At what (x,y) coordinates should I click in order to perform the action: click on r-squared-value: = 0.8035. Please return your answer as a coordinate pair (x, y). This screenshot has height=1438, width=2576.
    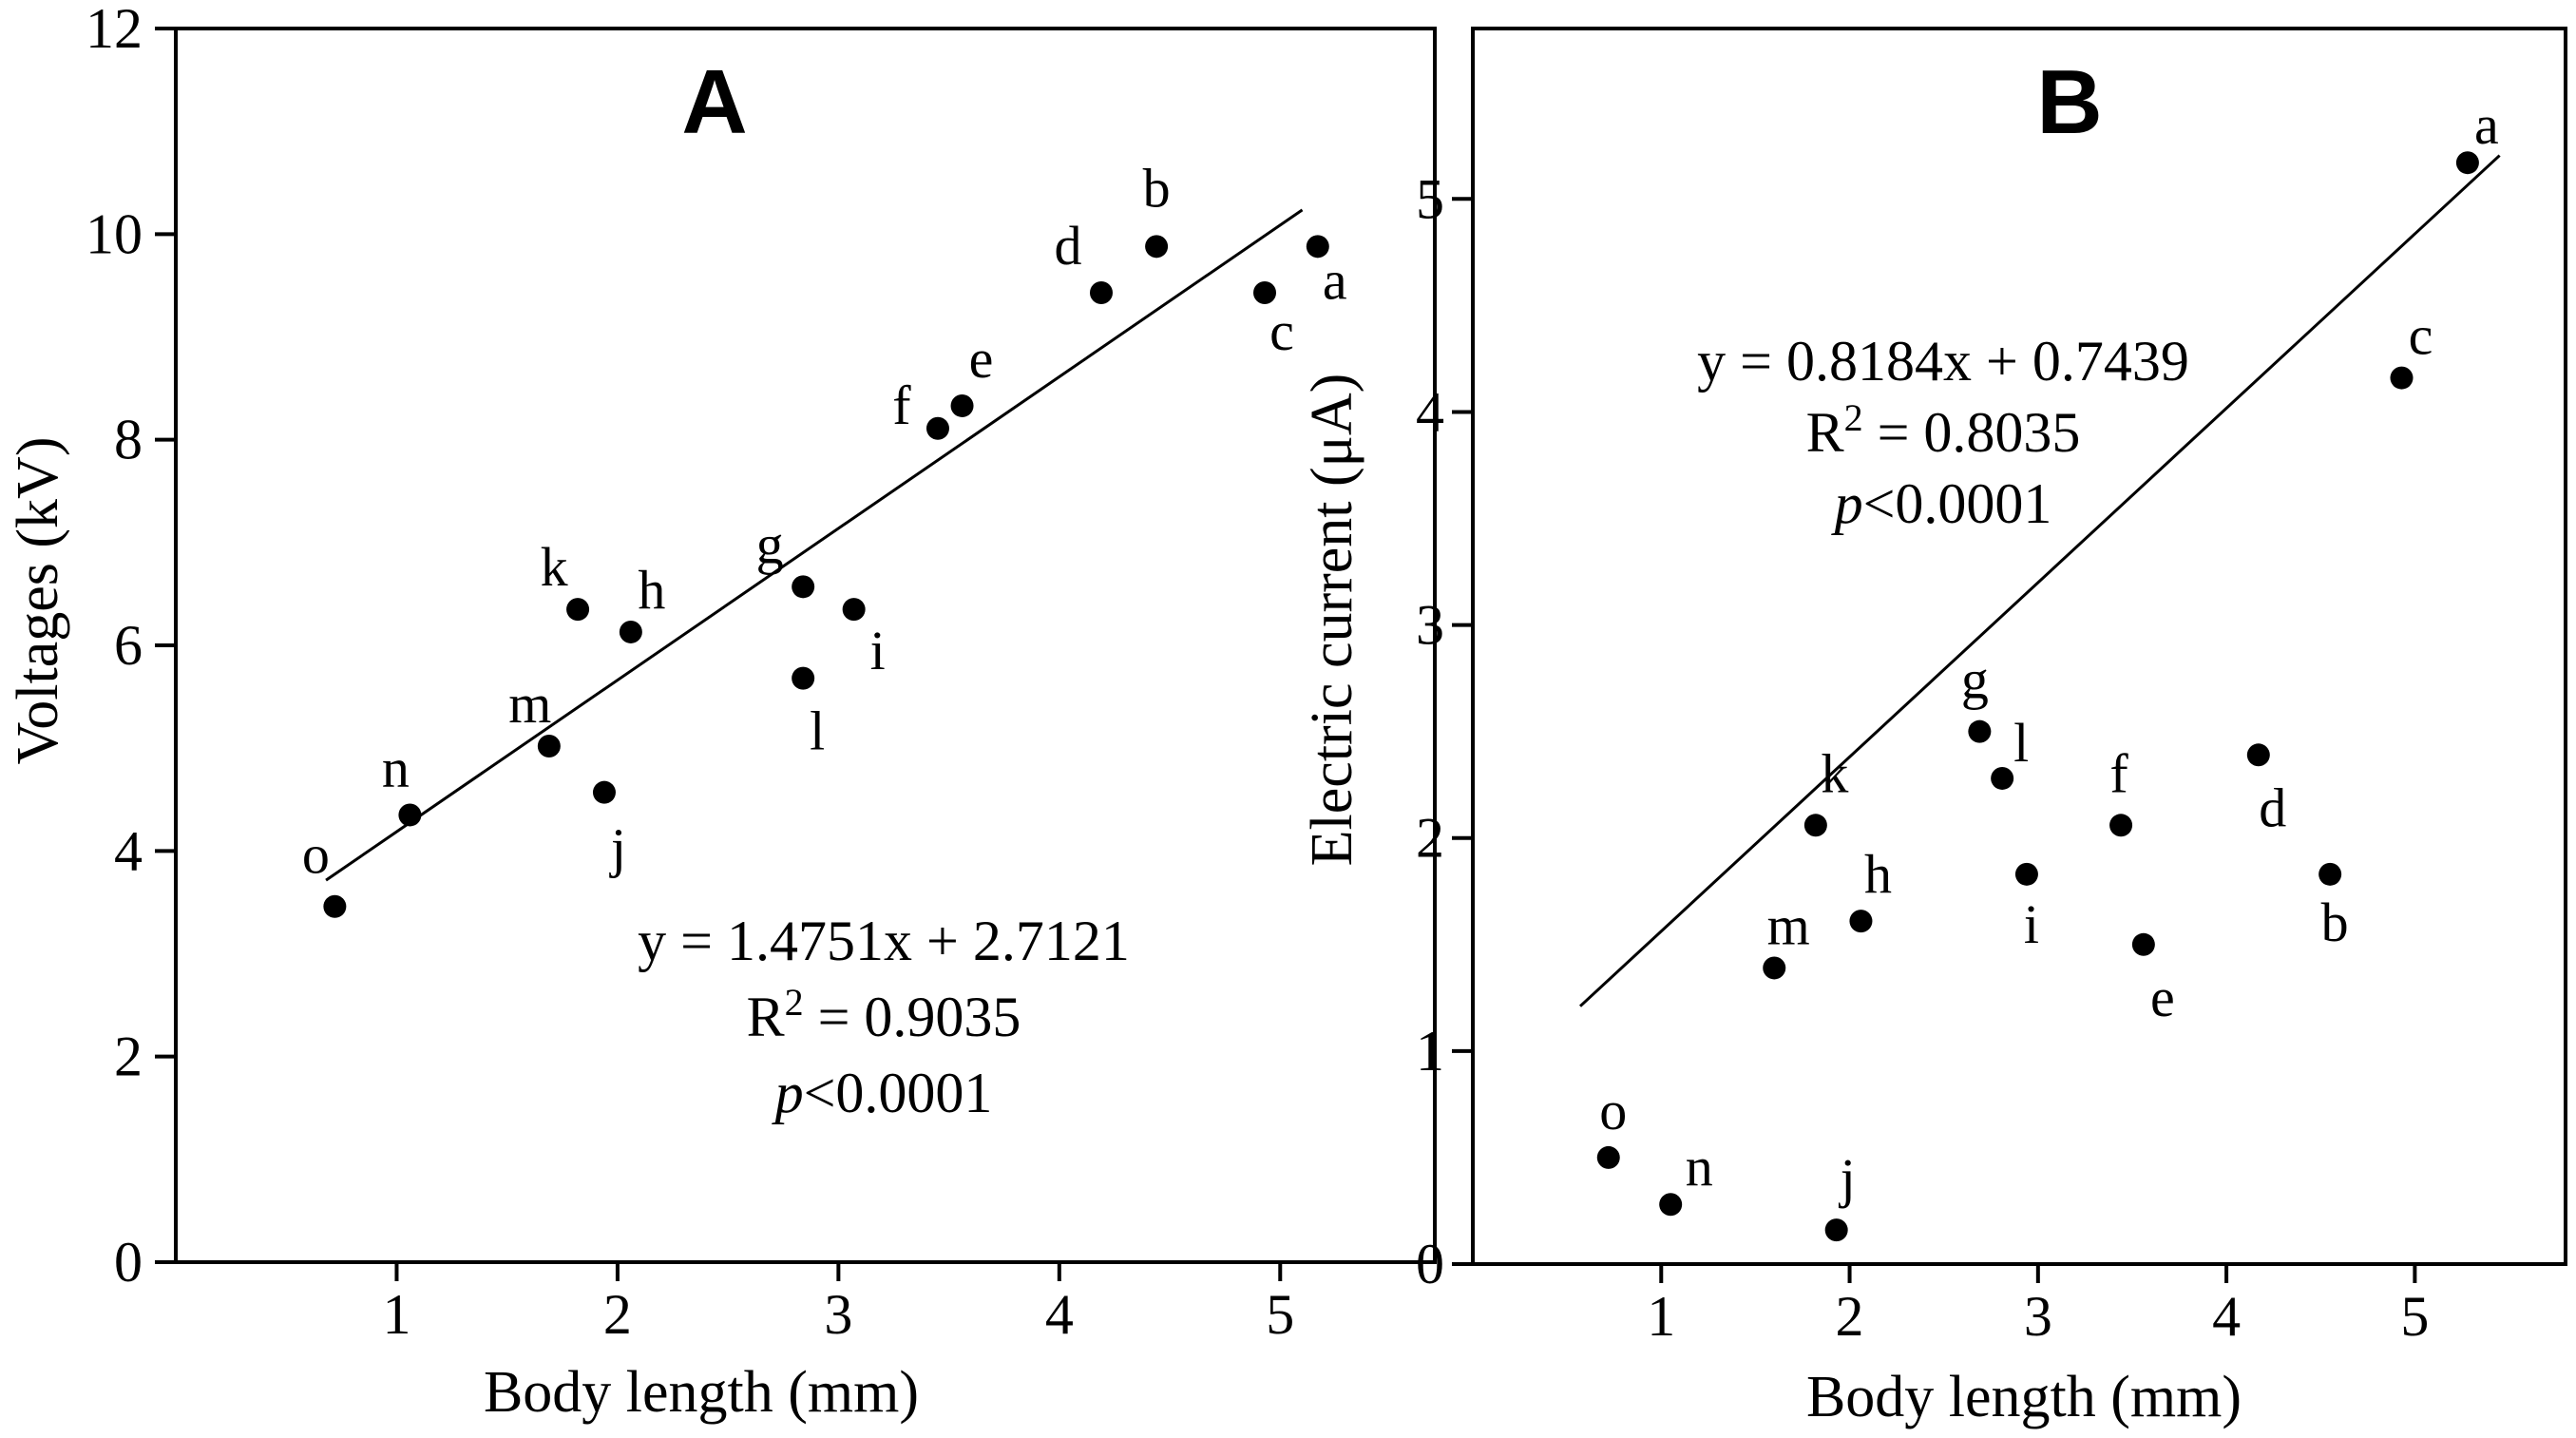
    Looking at the image, I should click on (1972, 432).